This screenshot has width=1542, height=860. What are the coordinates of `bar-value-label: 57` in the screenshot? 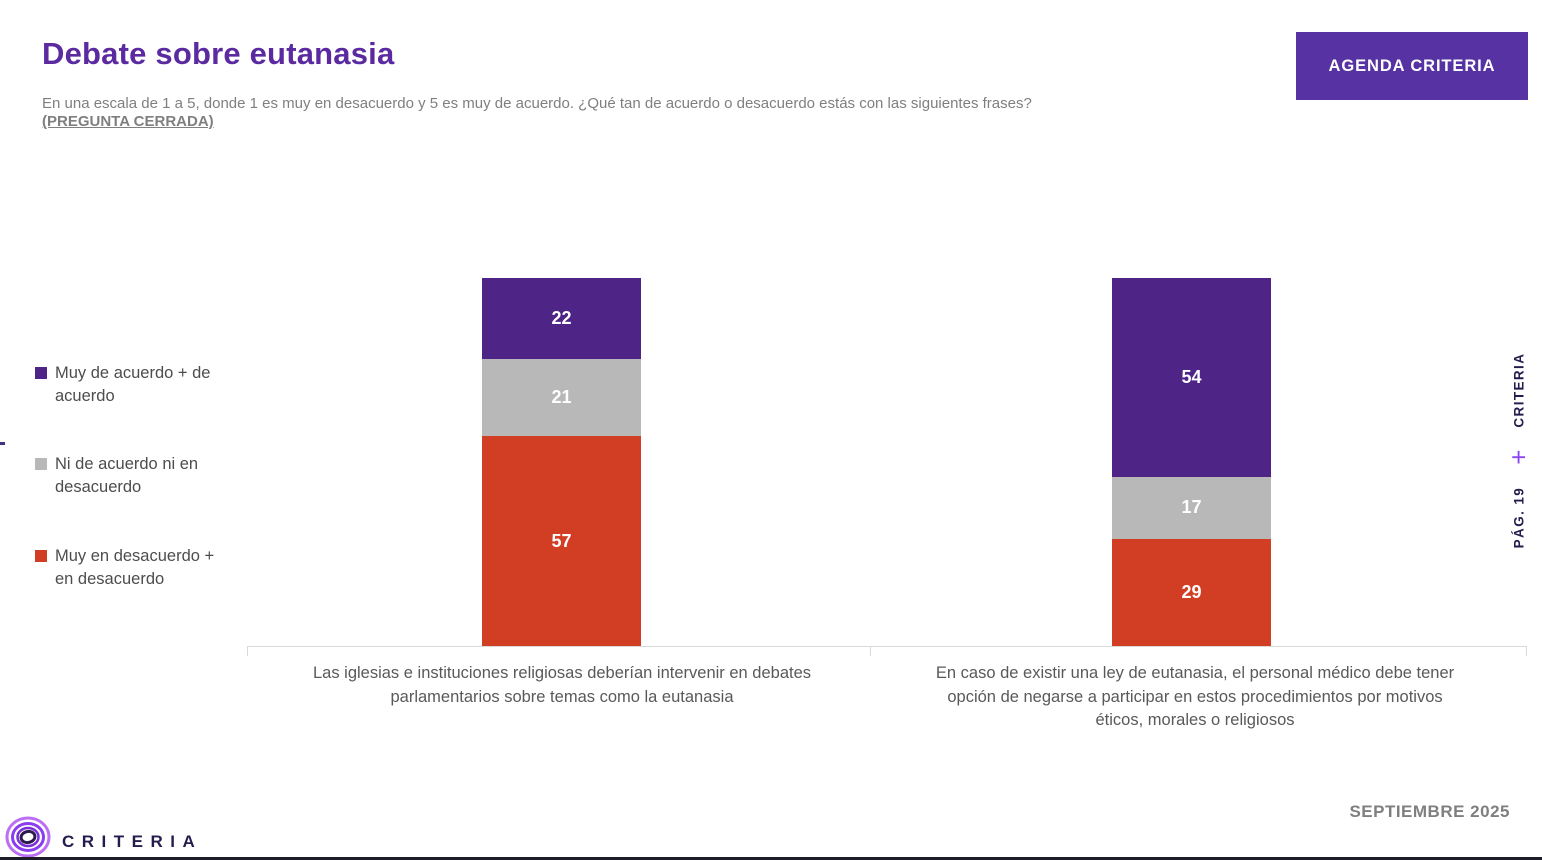 It's located at (561, 540).